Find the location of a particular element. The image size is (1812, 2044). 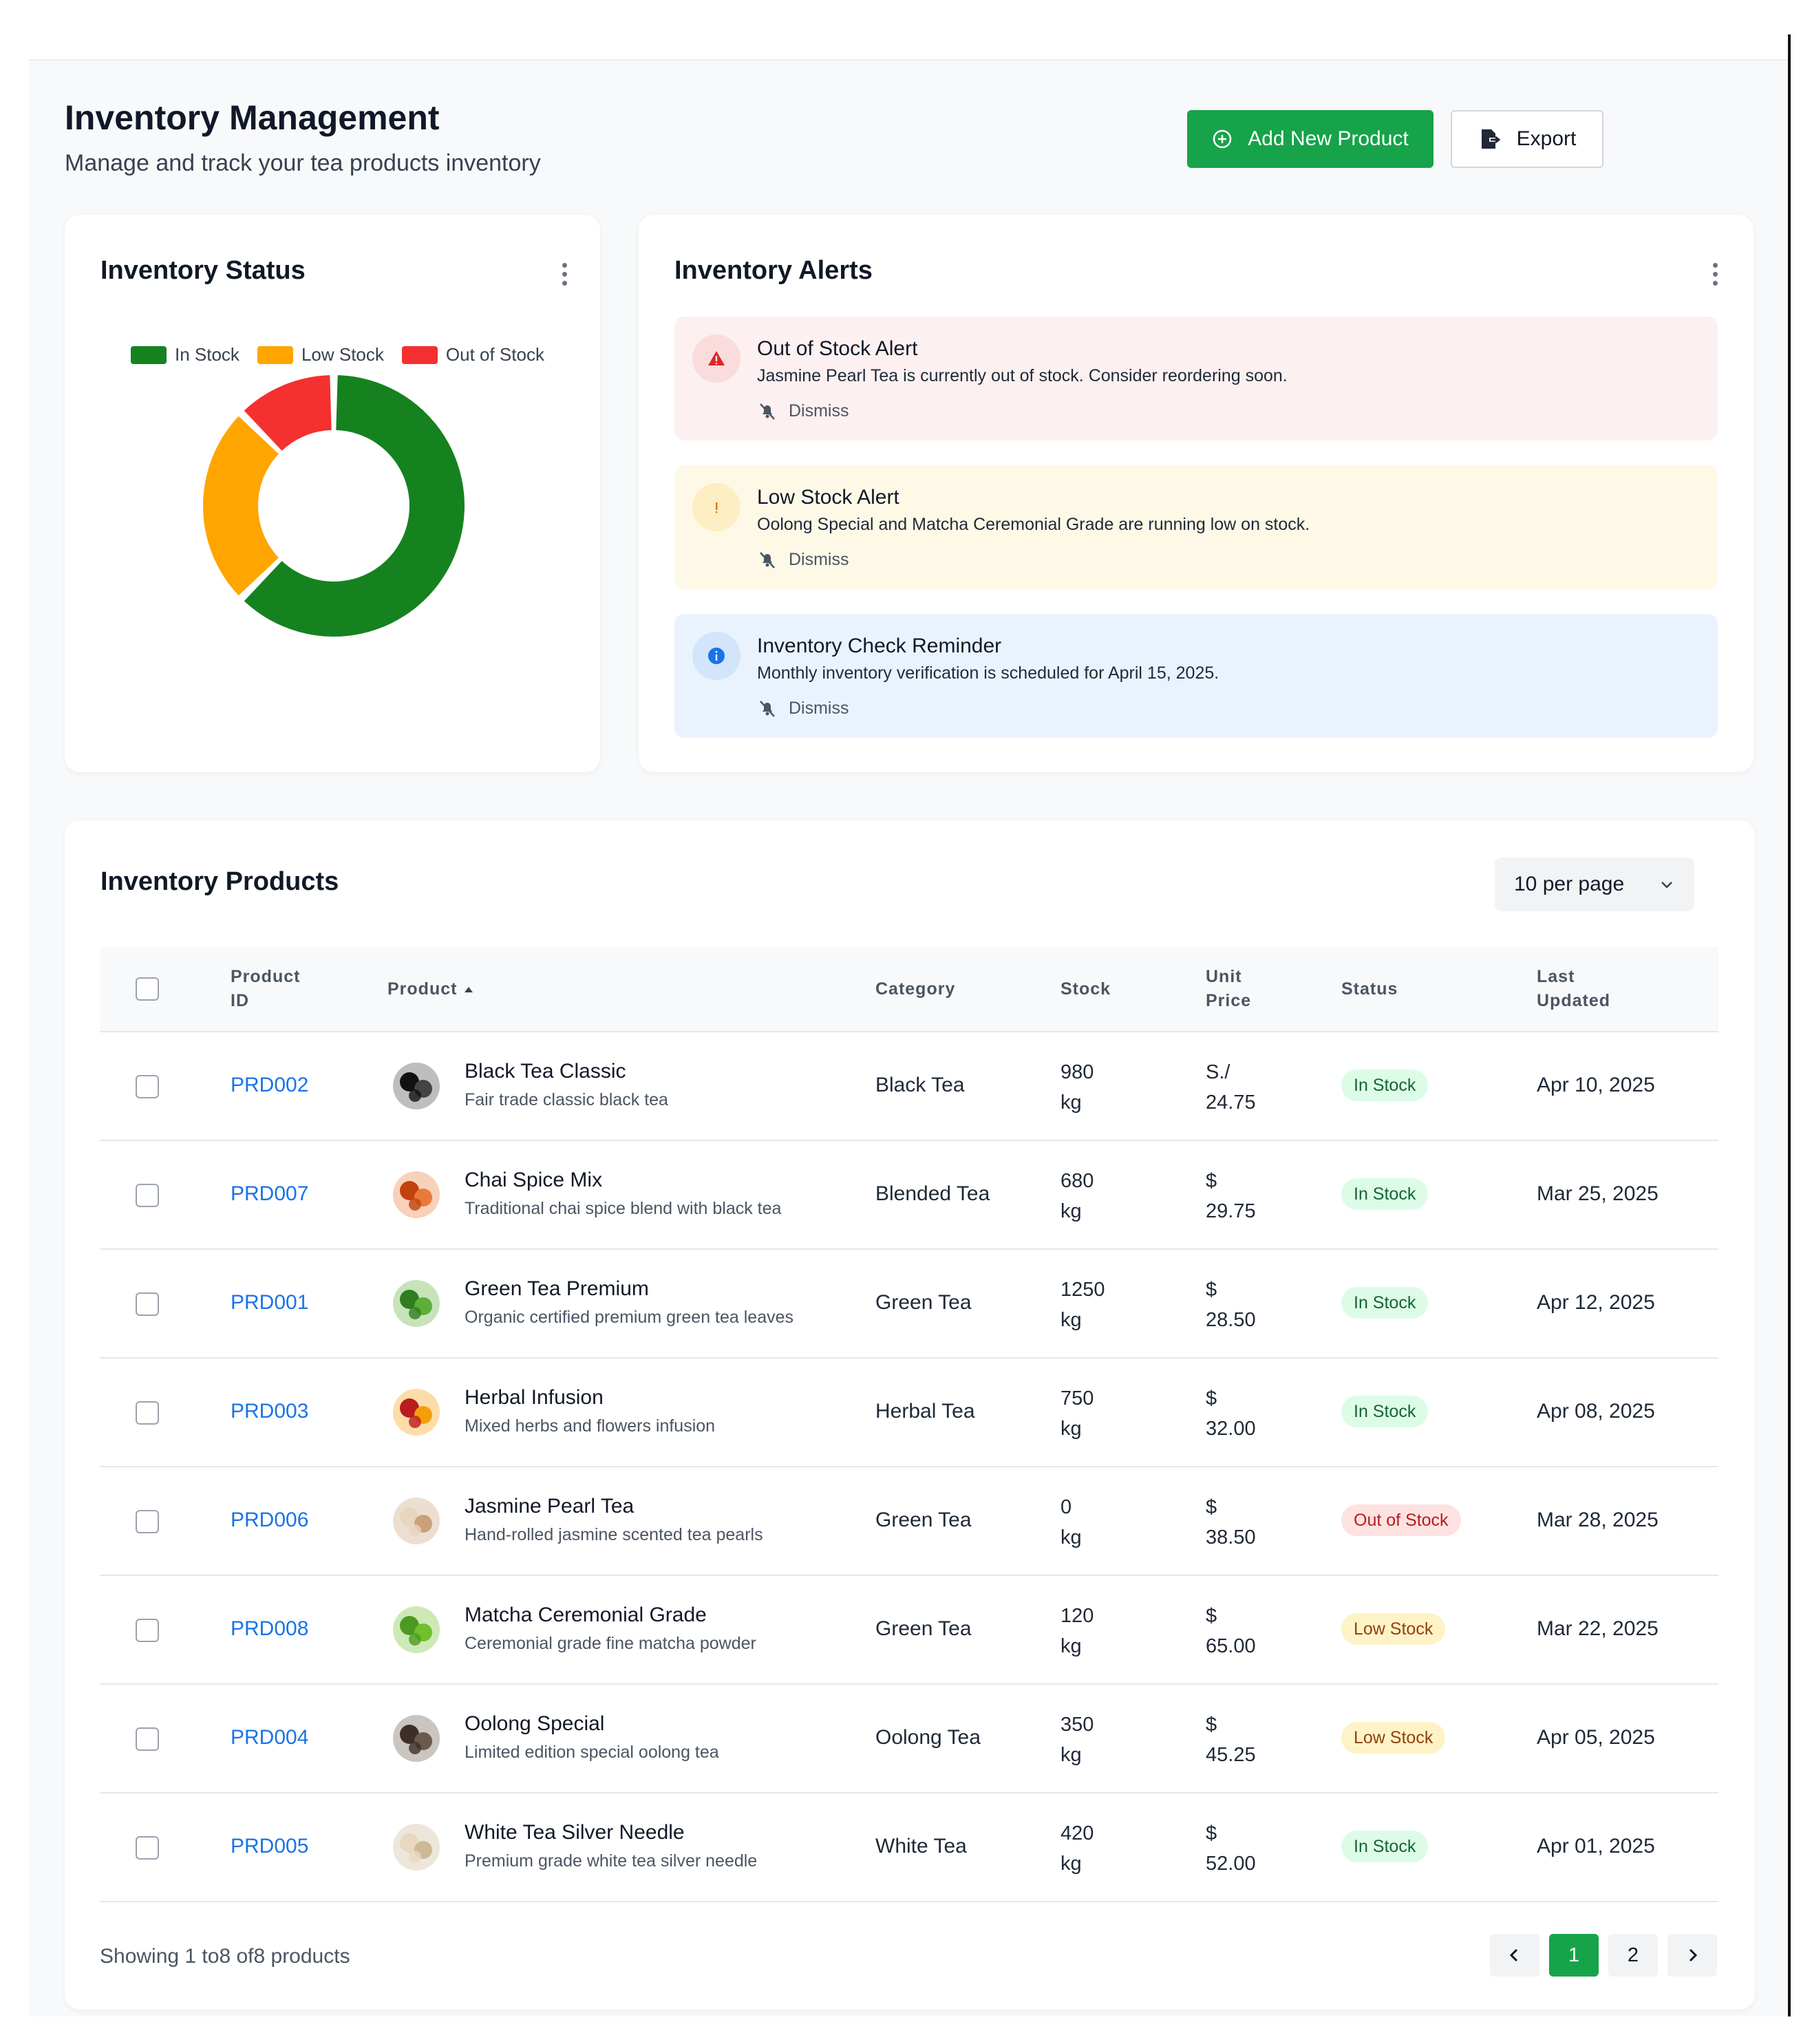

header-text: Unit is located at coordinates (1224, 976).